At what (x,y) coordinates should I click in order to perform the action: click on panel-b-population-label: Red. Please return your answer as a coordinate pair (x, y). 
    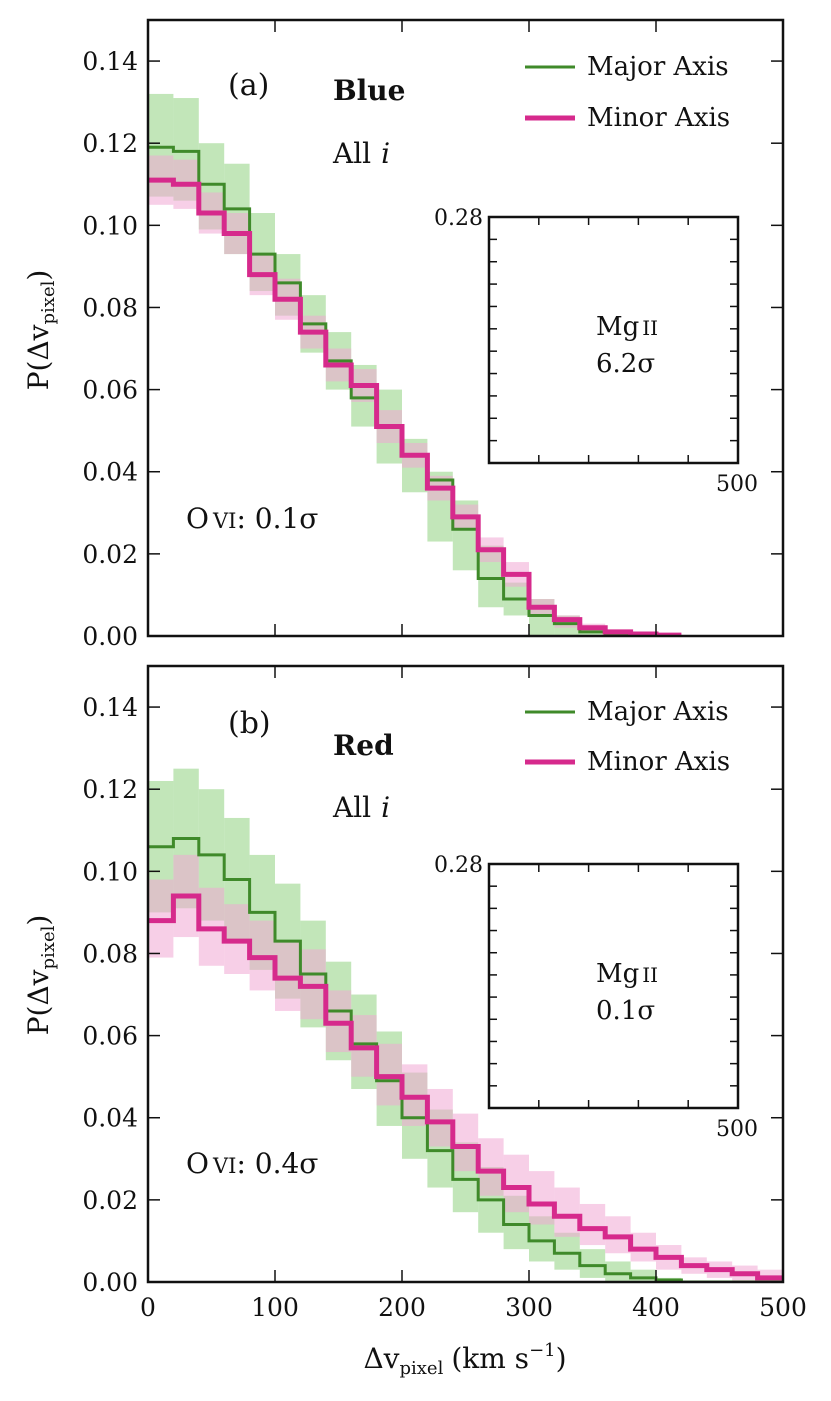
    Looking at the image, I should click on (363, 745).